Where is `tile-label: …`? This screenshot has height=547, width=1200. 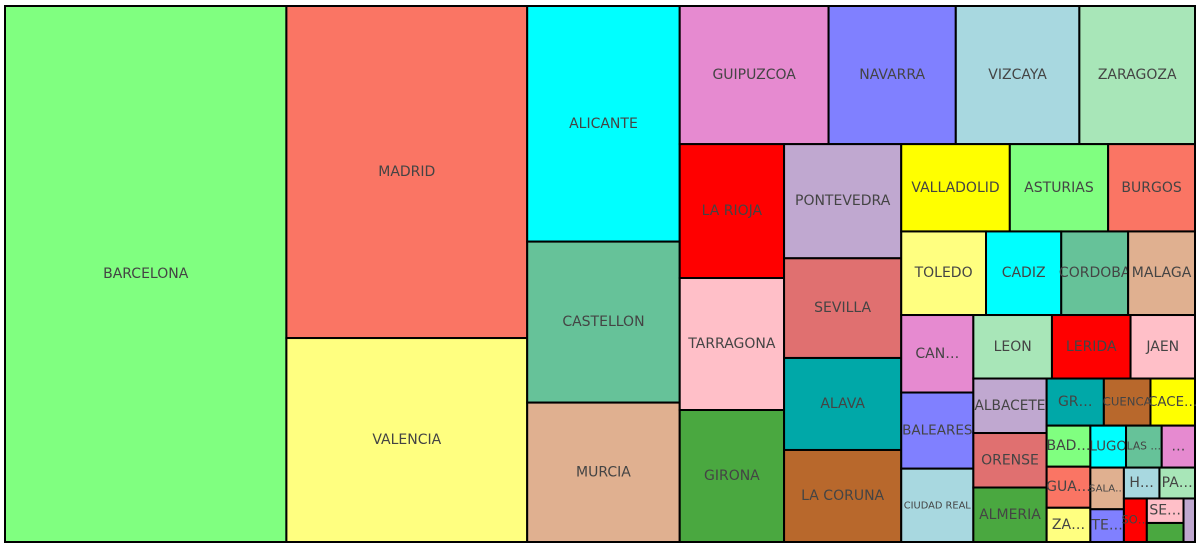
tile-label: … is located at coordinates (1178, 447).